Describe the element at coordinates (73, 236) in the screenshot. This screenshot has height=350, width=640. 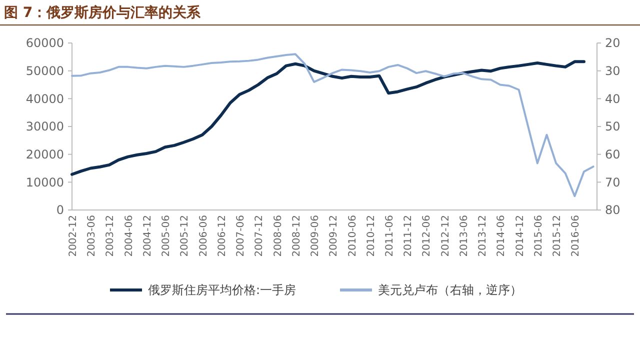
I see `x-tick-label: 2002-12` at that location.